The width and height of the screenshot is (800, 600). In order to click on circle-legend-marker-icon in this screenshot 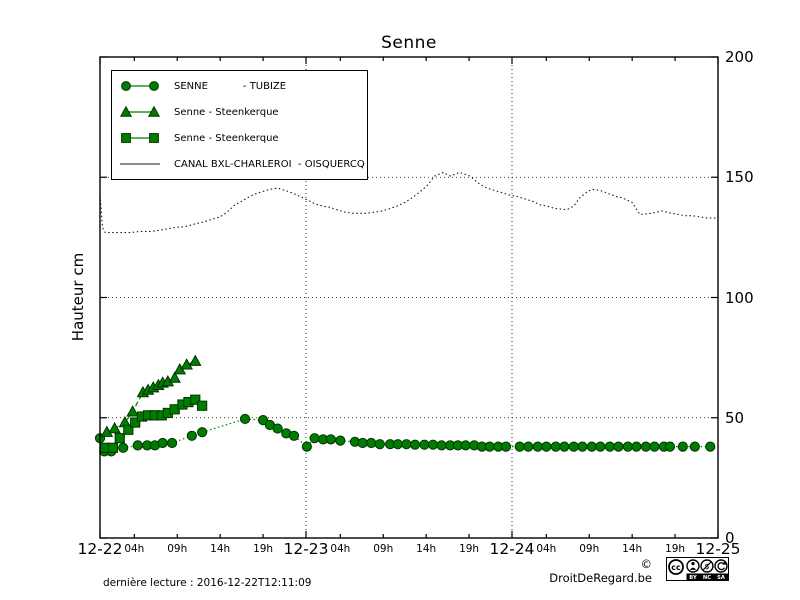, I will do `click(140, 86)`.